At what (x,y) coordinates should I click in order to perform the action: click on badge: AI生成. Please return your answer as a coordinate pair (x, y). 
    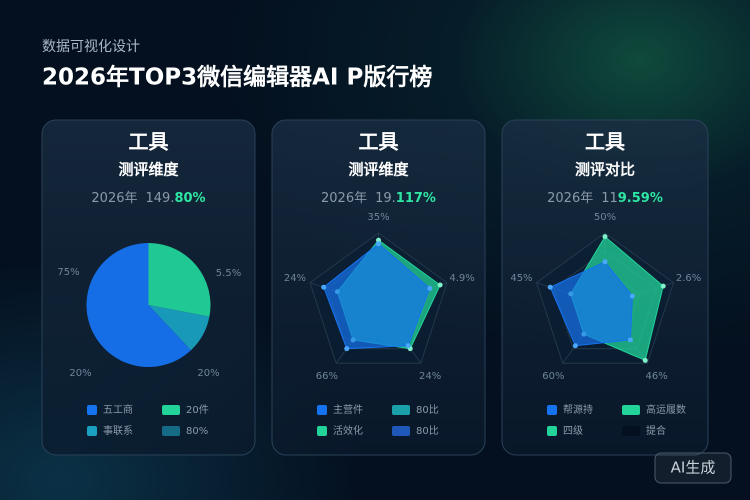
    Looking at the image, I should click on (693, 468).